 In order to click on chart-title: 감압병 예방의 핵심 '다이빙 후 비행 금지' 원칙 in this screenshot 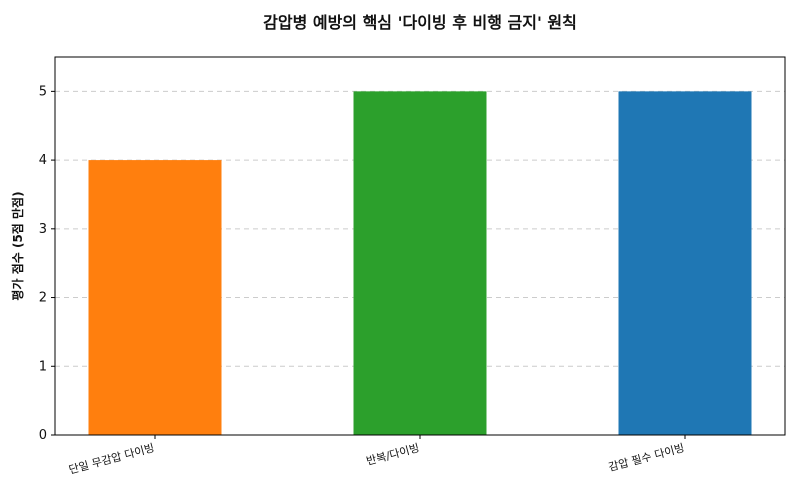, I will do `click(420, 22)`.